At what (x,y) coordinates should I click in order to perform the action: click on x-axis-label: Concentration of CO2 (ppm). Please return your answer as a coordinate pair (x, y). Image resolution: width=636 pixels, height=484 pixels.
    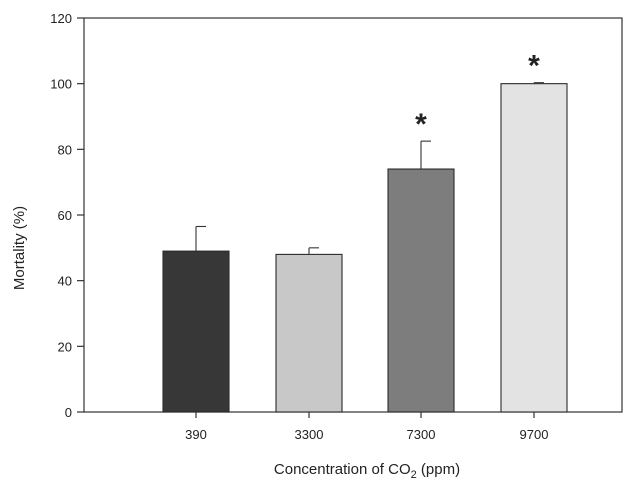
    Looking at the image, I should click on (367, 470).